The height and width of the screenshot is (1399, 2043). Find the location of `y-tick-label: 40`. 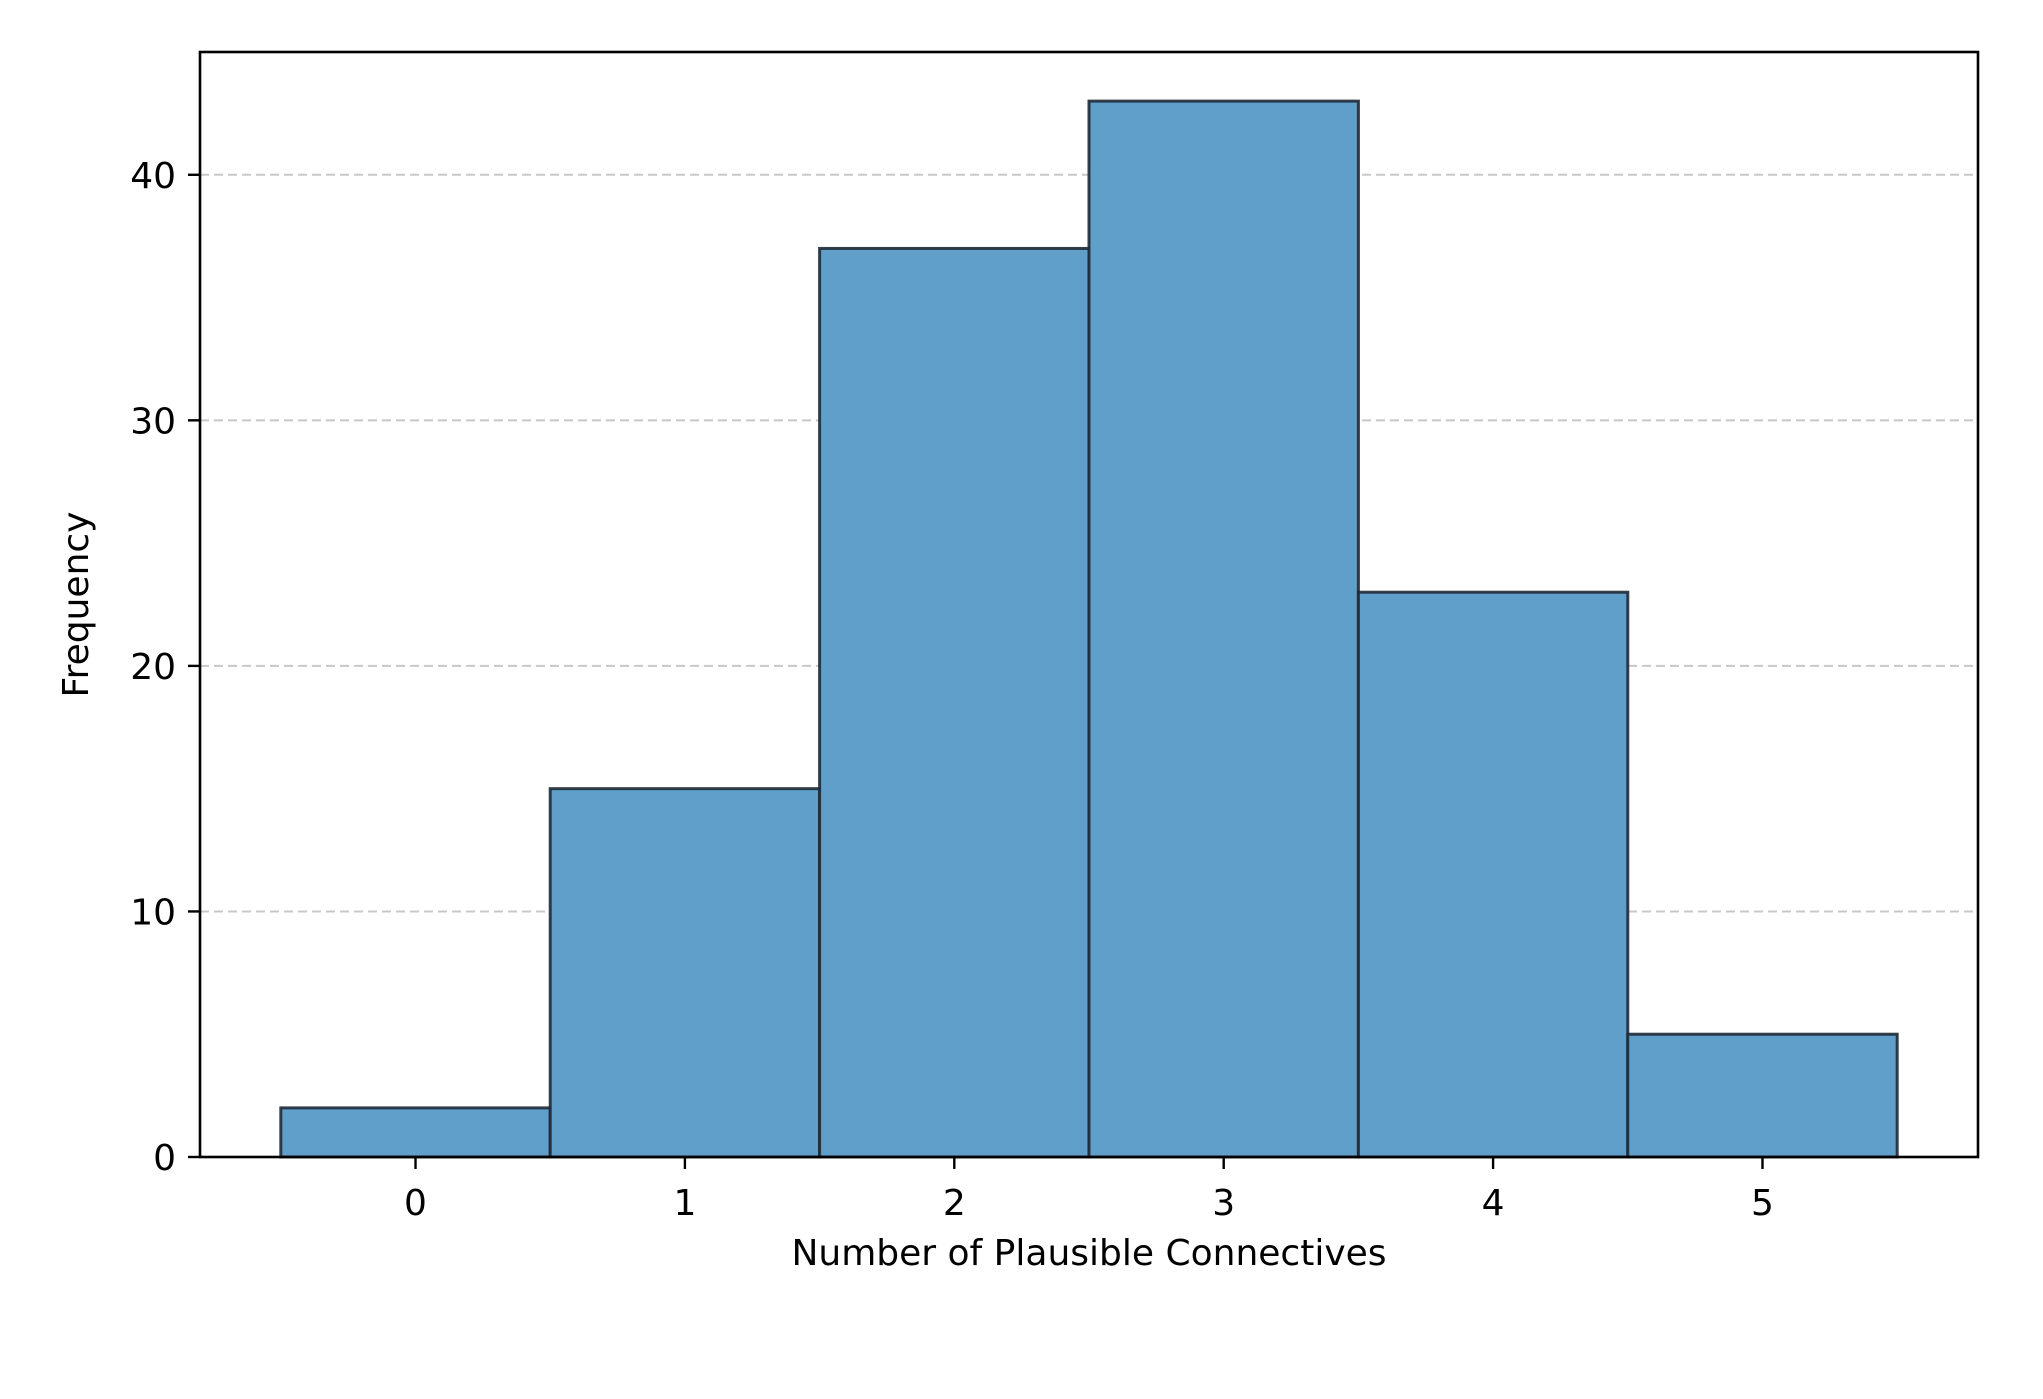

y-tick-label: 40 is located at coordinates (153, 176).